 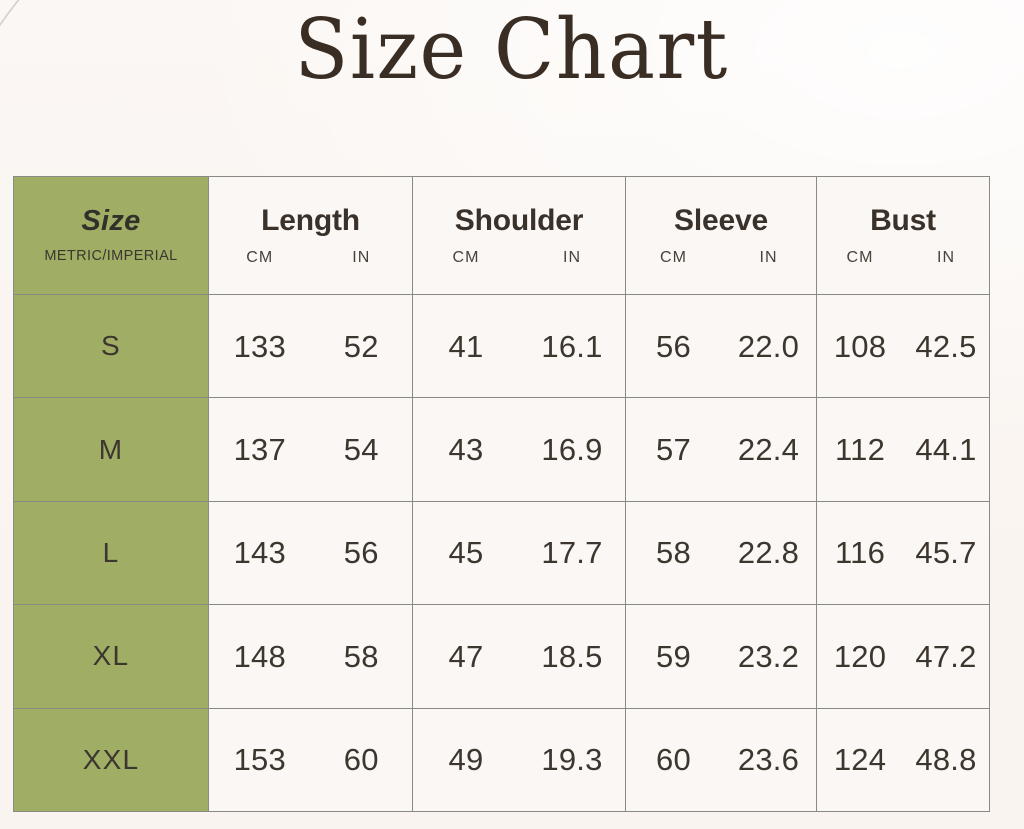 What do you see at coordinates (903, 220) in the screenshot?
I see `bust-header-label: Bust` at bounding box center [903, 220].